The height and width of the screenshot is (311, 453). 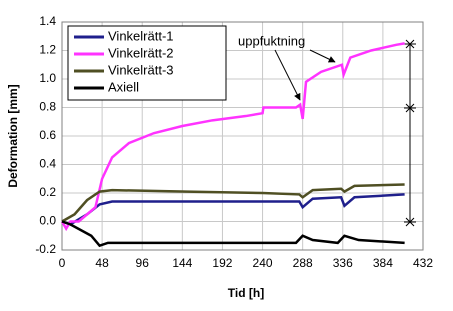 I want to click on legend-label: Vinkelrätt-2, so click(x=141, y=52).